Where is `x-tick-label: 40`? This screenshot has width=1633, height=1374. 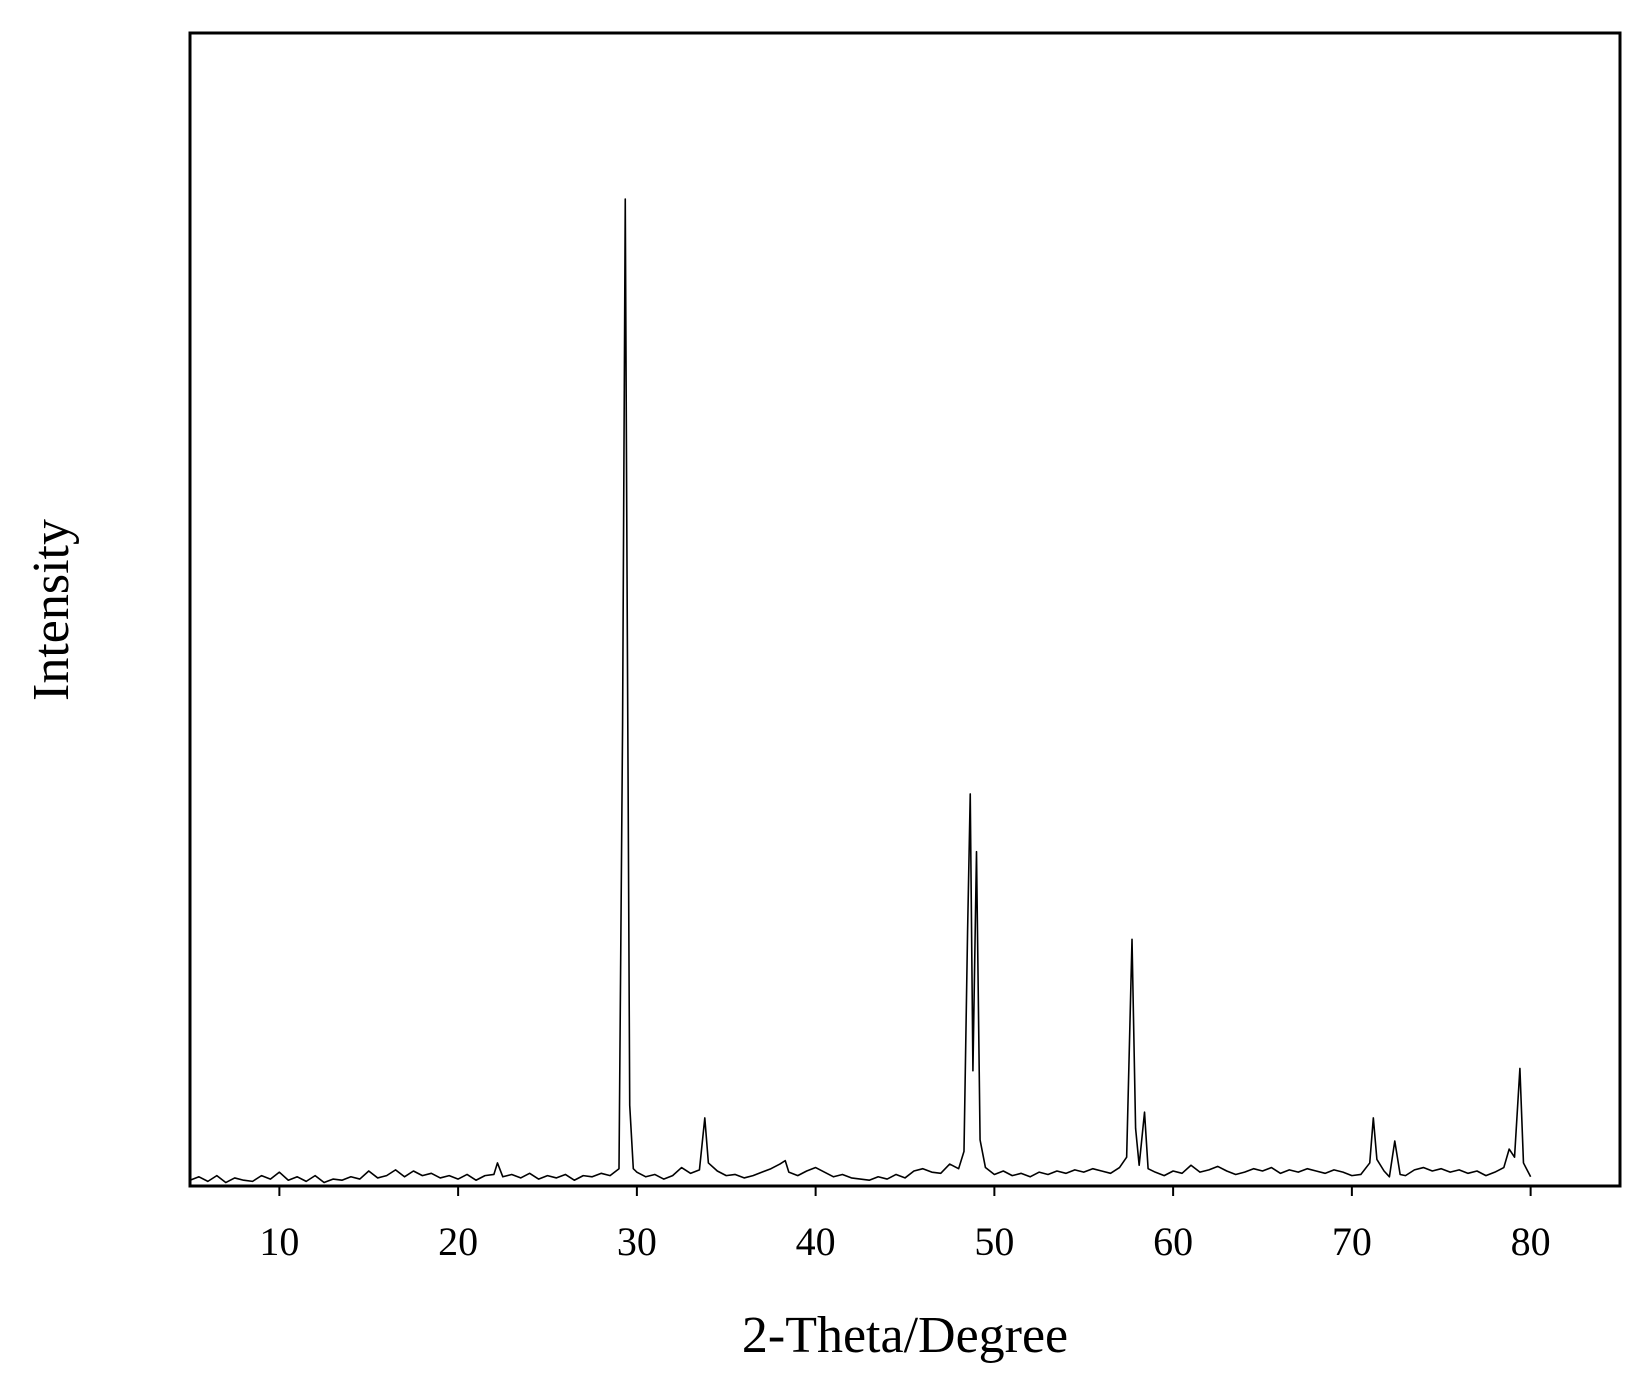 x-tick-label: 40 is located at coordinates (816, 1241).